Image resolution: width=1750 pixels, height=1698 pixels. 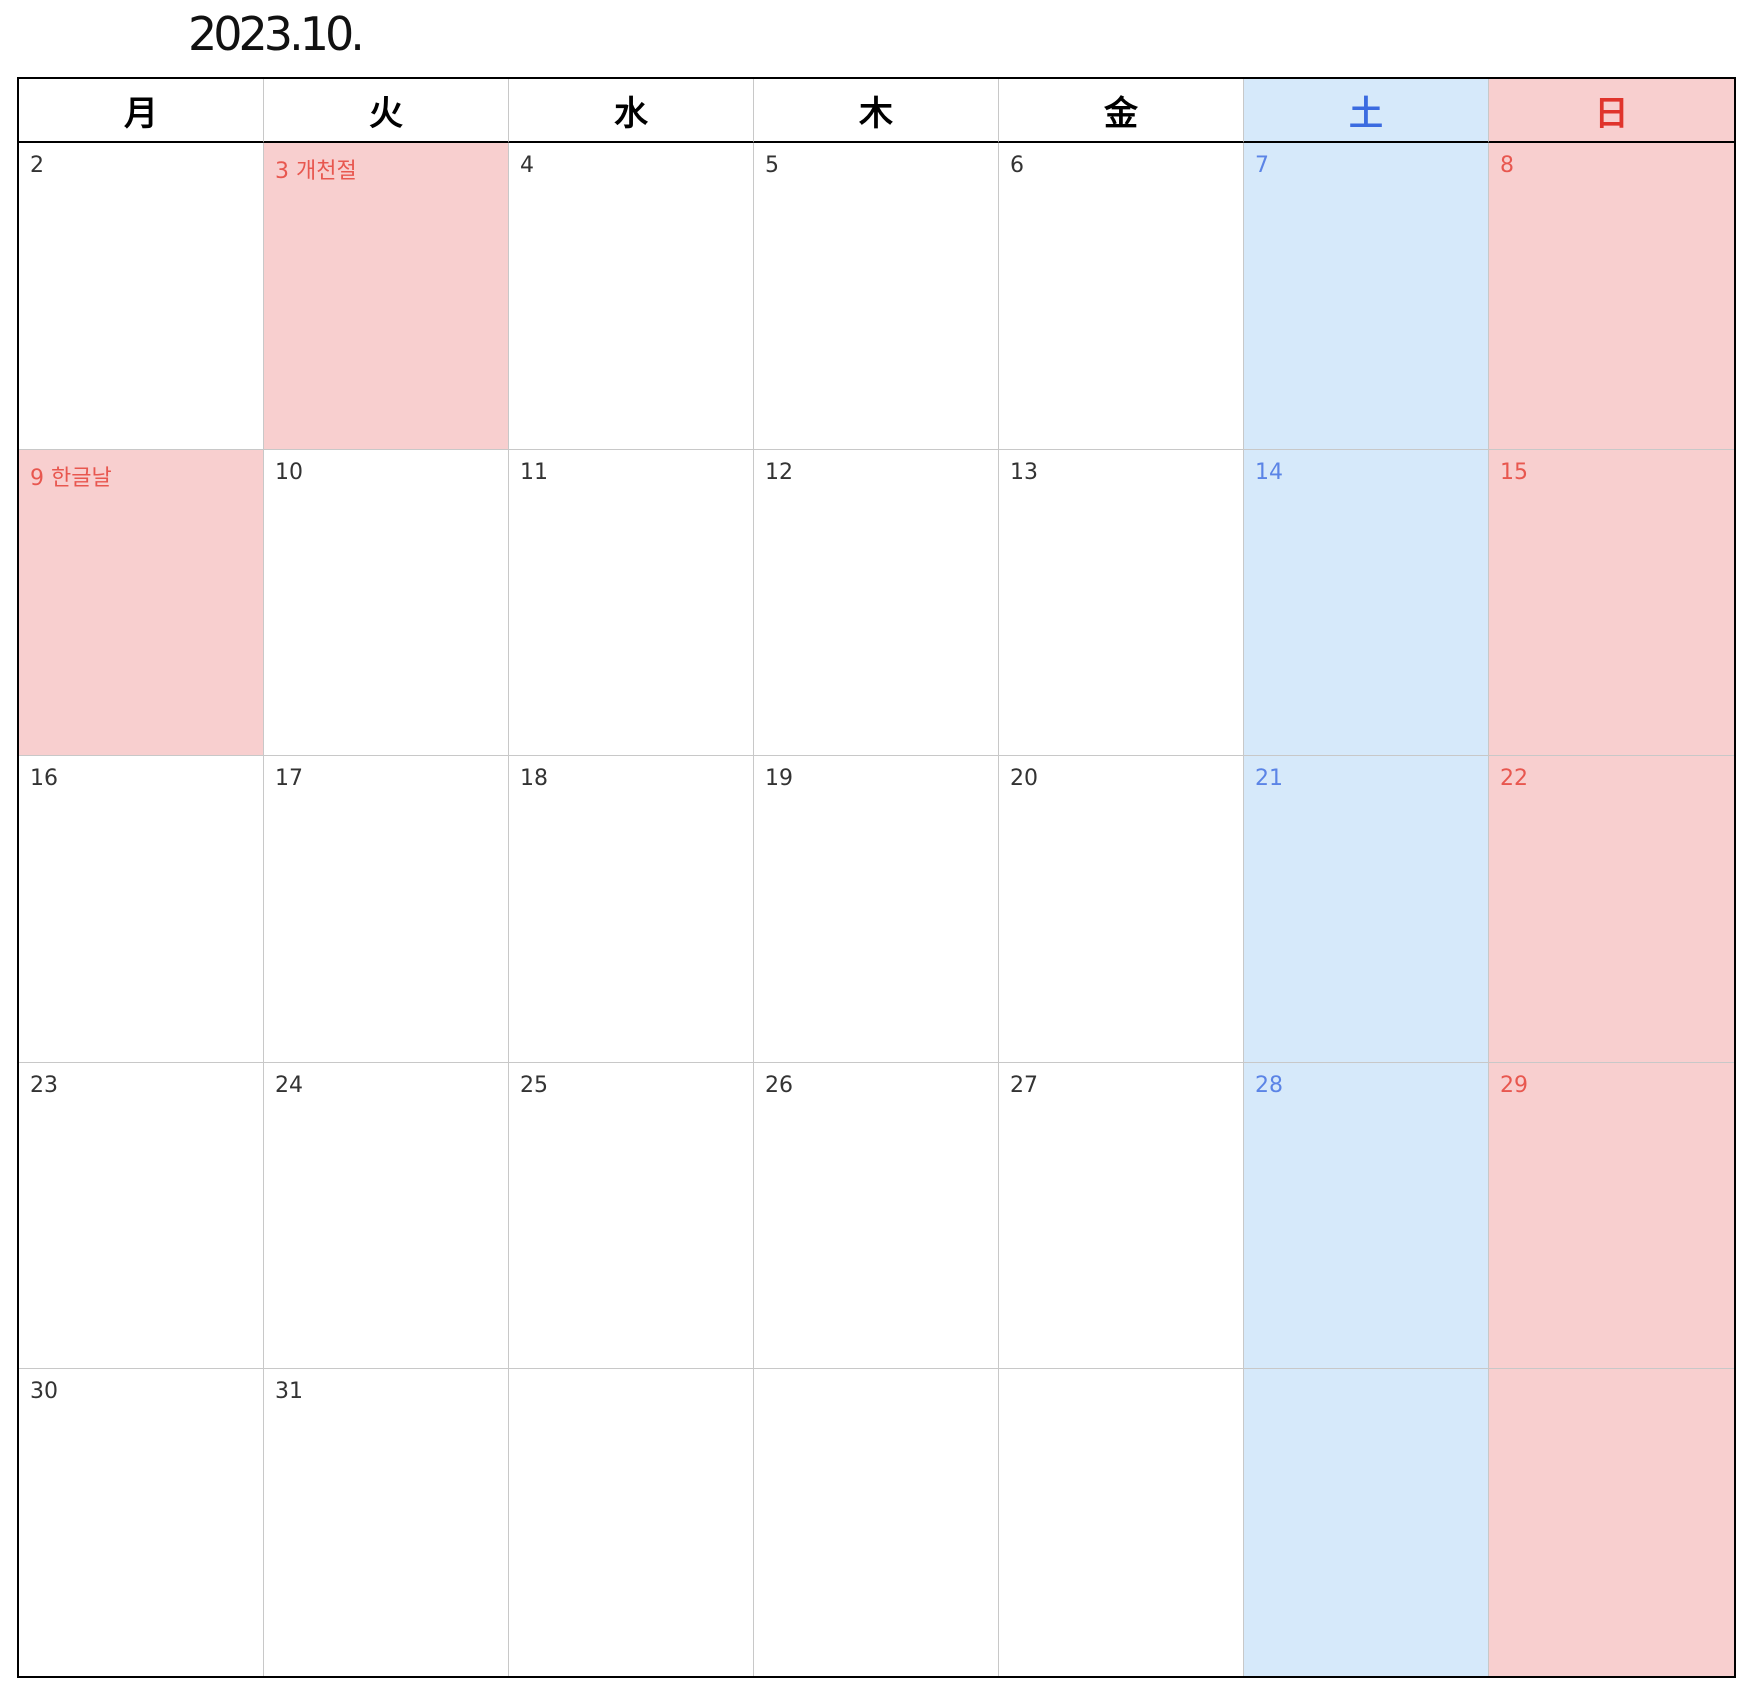 What do you see at coordinates (1366, 111) in the screenshot?
I see `weekday-header-sat: 土` at bounding box center [1366, 111].